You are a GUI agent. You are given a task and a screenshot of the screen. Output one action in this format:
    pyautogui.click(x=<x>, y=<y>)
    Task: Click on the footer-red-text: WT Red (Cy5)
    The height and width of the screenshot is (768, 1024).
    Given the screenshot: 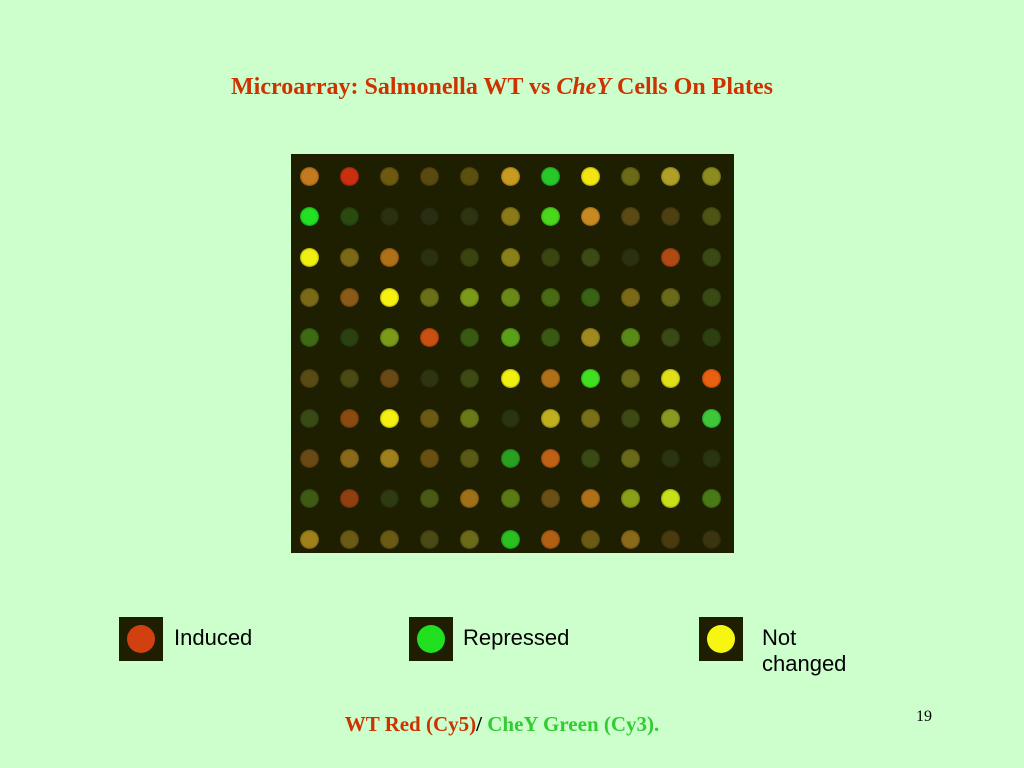 What is the action you would take?
    pyautogui.click(x=410, y=724)
    